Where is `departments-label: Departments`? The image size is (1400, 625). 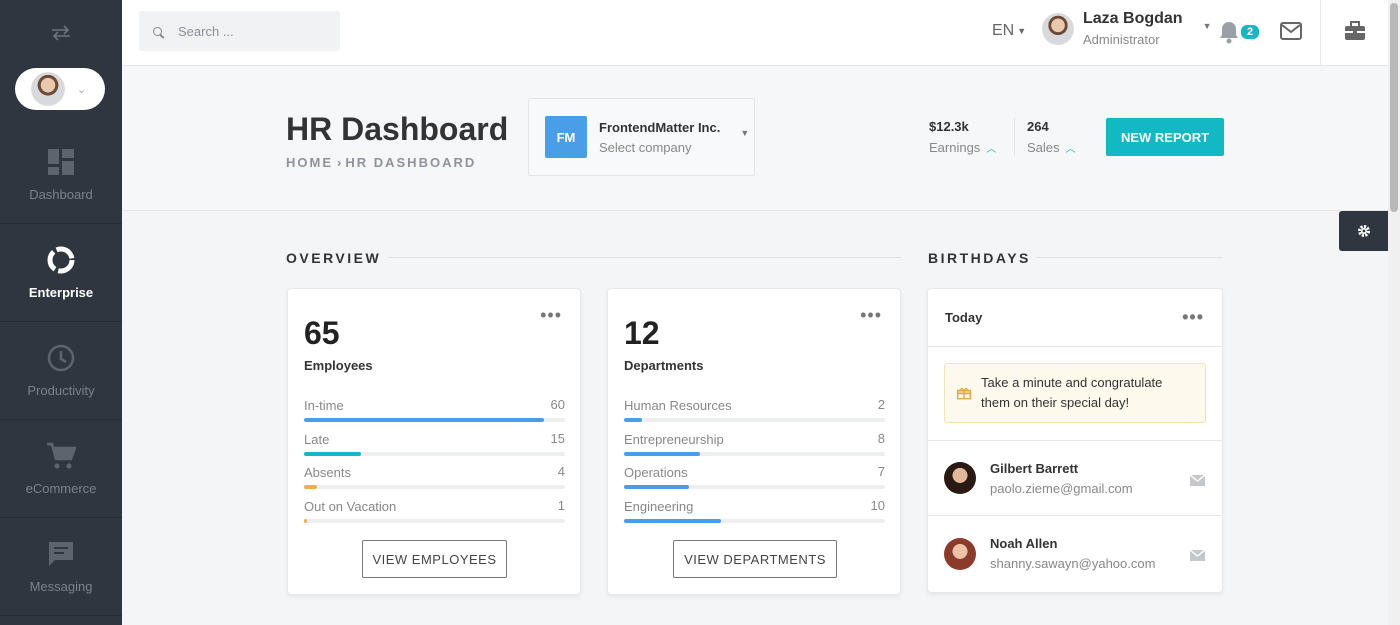 departments-label: Departments is located at coordinates (664, 365).